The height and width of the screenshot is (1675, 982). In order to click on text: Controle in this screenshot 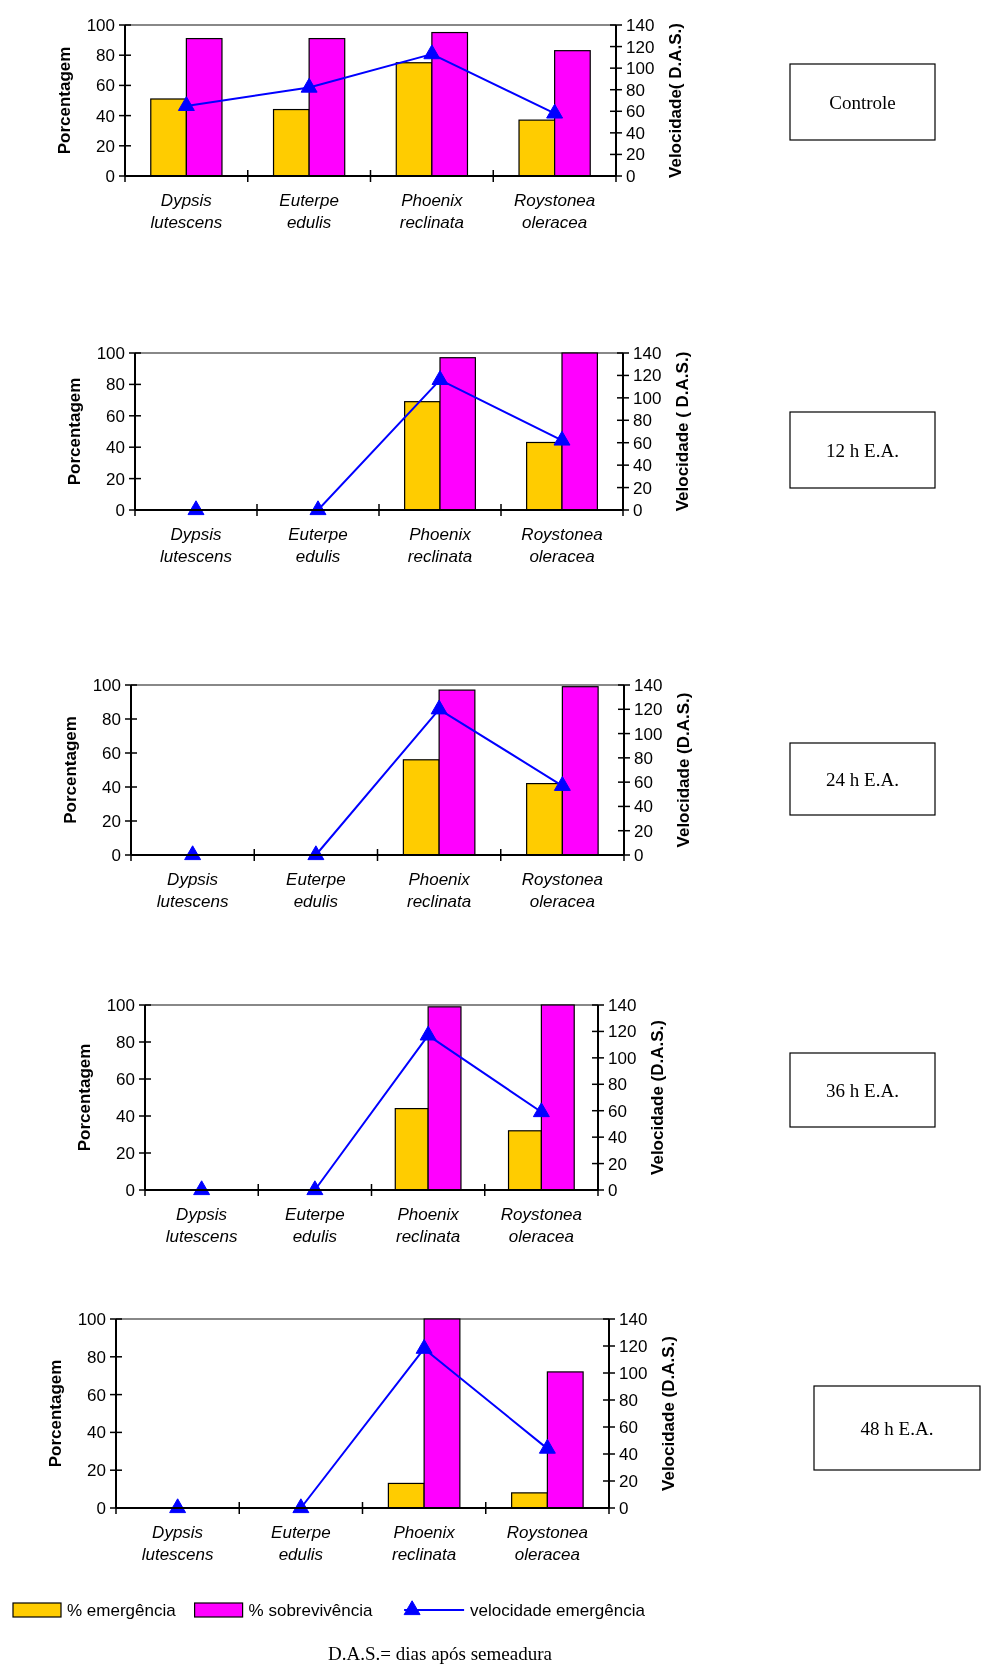, I will do `click(862, 102)`.